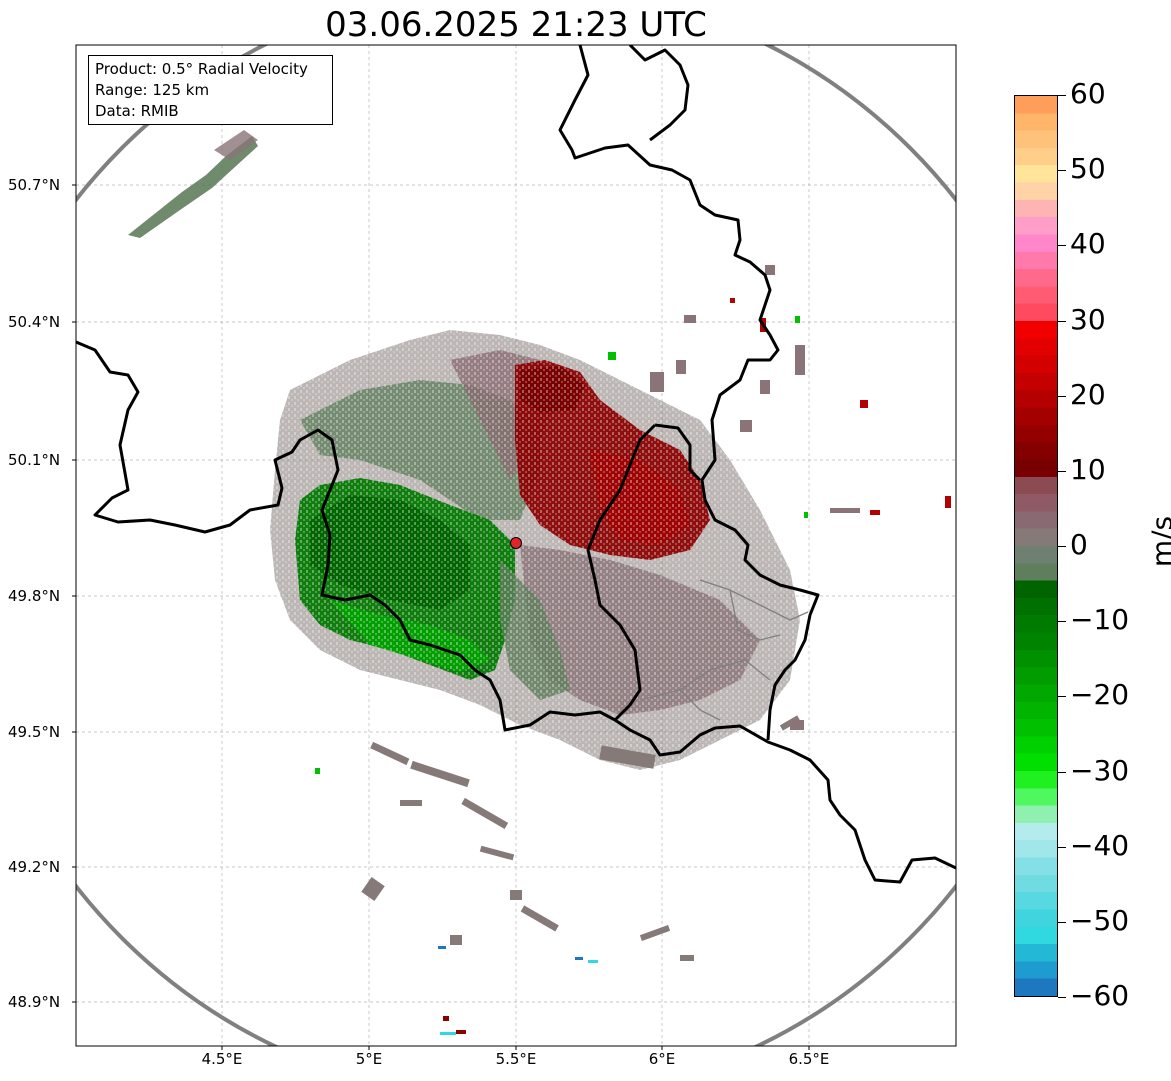 The height and width of the screenshot is (1081, 1171). What do you see at coordinates (369, 1059) in the screenshot?
I see `lon-label-5: 5°E` at bounding box center [369, 1059].